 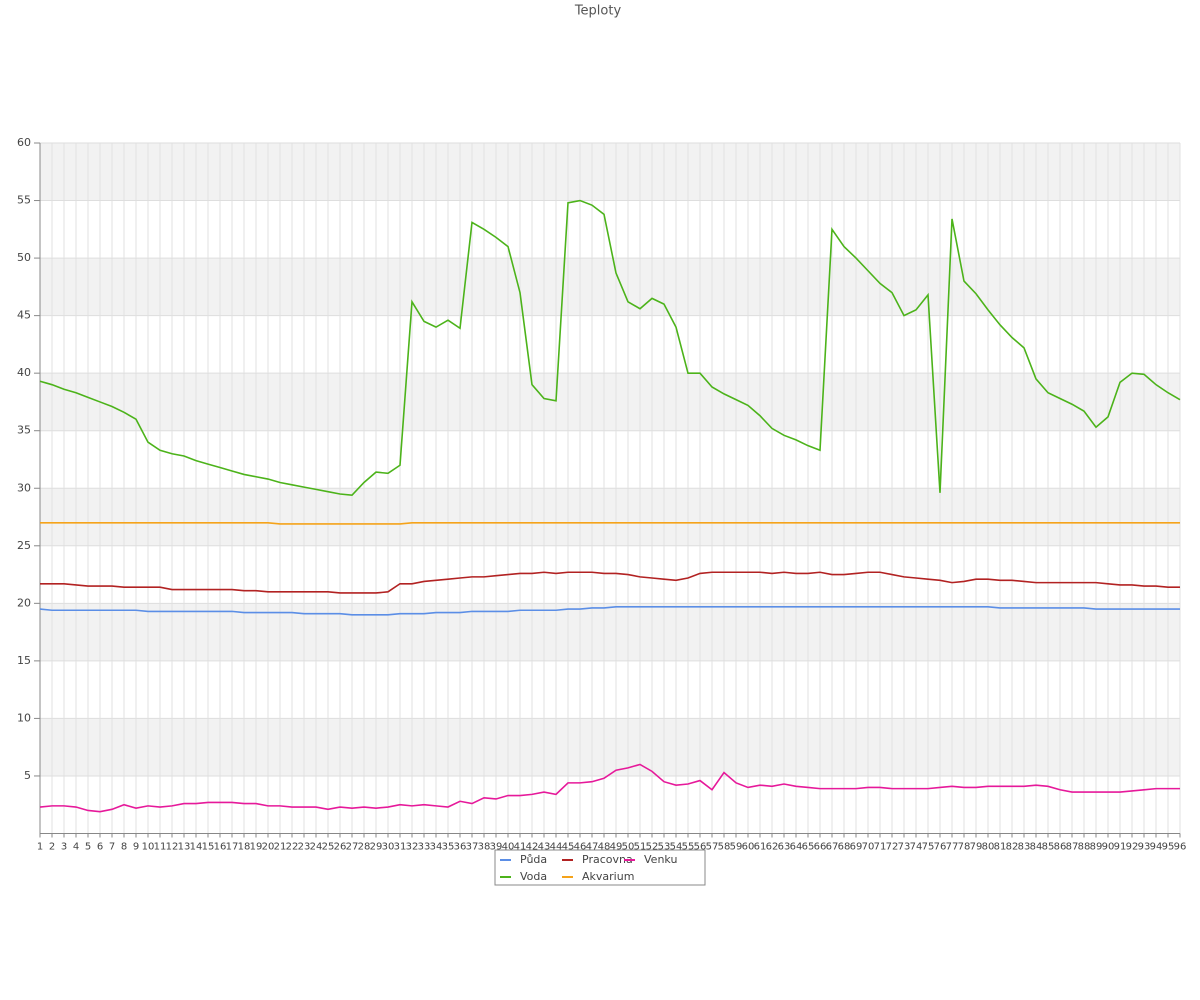 I want to click on x-tick-label: 10, so click(x=148, y=847).